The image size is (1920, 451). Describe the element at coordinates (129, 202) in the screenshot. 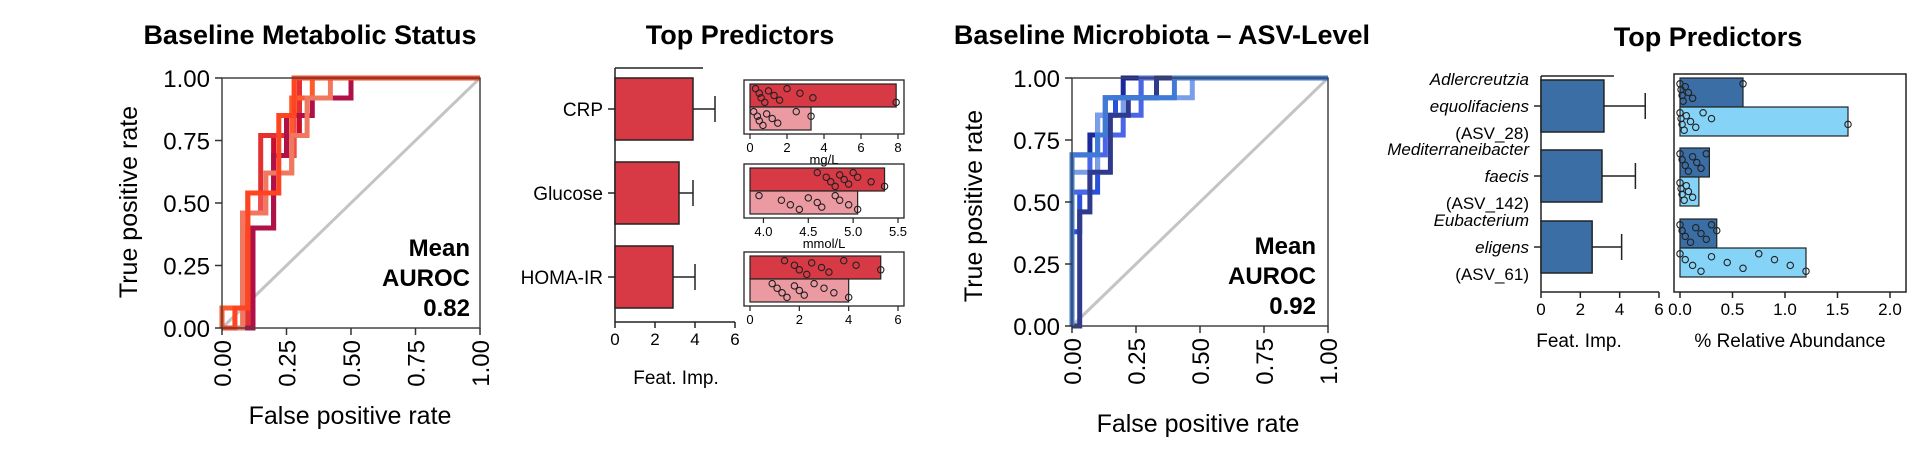

I see `roc-metabolic-ylabel: True positive rate` at that location.